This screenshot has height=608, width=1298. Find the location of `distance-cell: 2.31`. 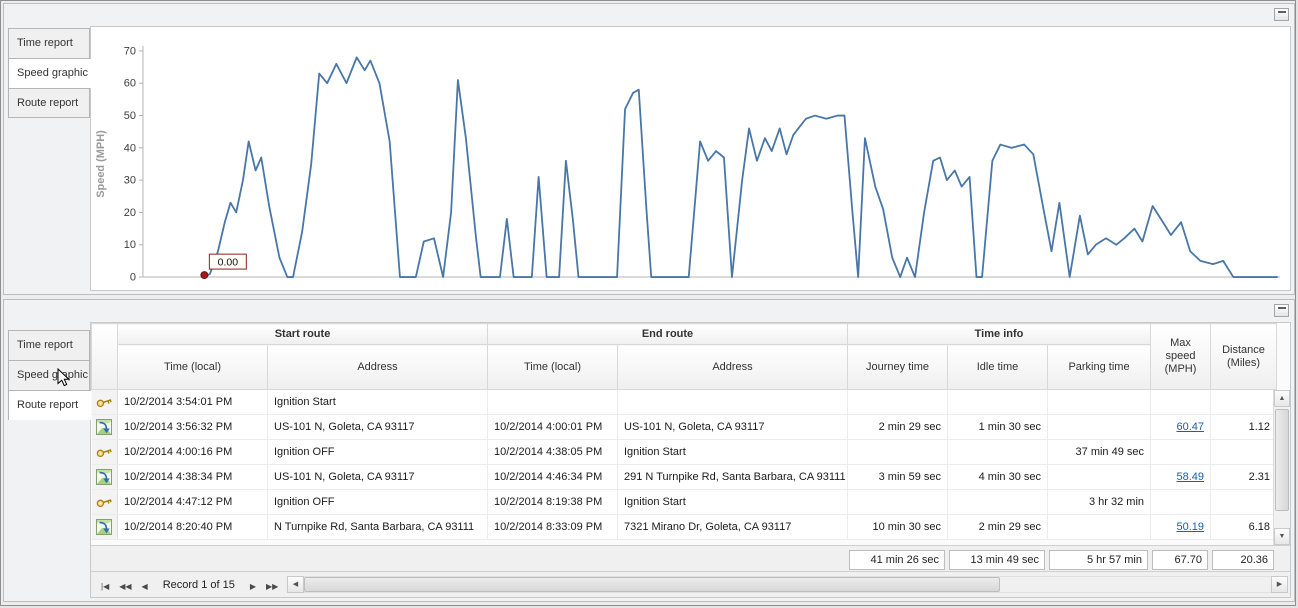

distance-cell: 2.31 is located at coordinates (1244, 477).